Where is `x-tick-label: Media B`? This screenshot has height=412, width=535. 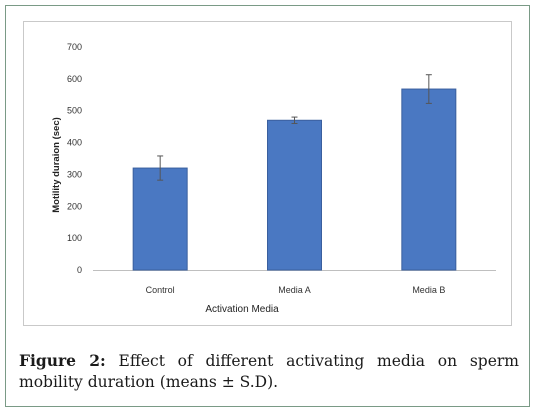
x-tick-label: Media B is located at coordinates (428, 290).